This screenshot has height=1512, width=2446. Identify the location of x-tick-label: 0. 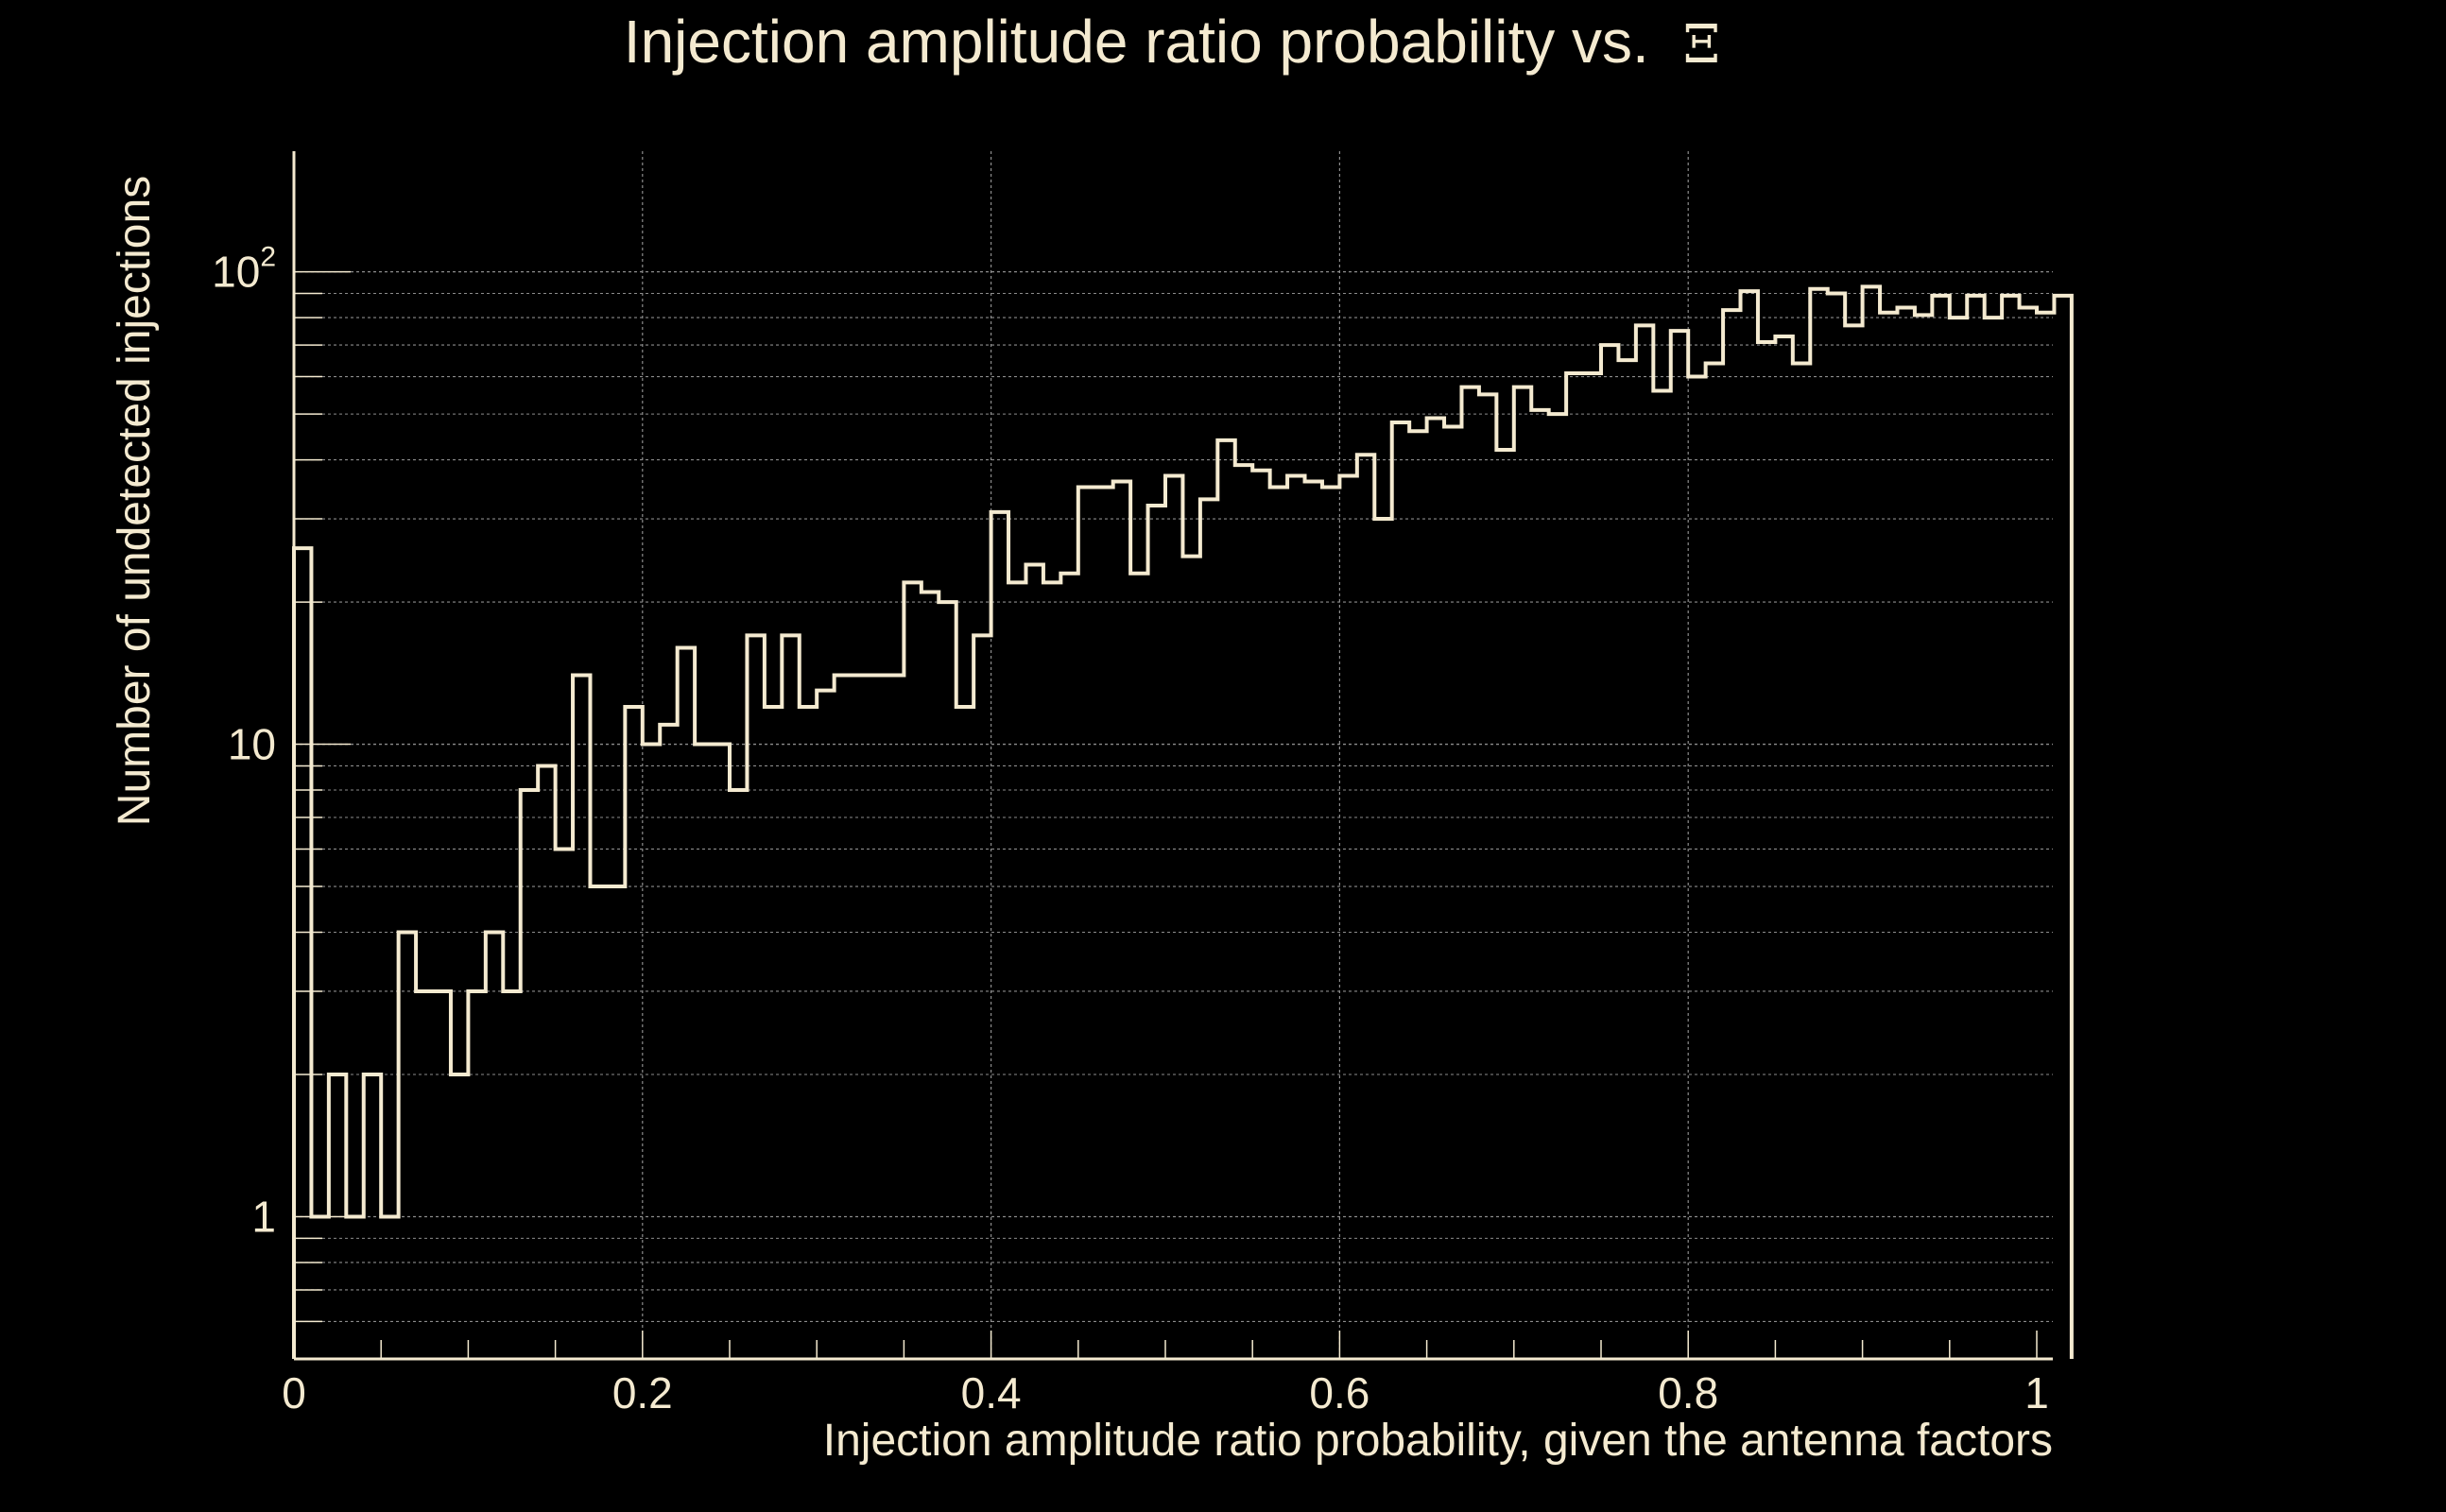
(294, 1393).